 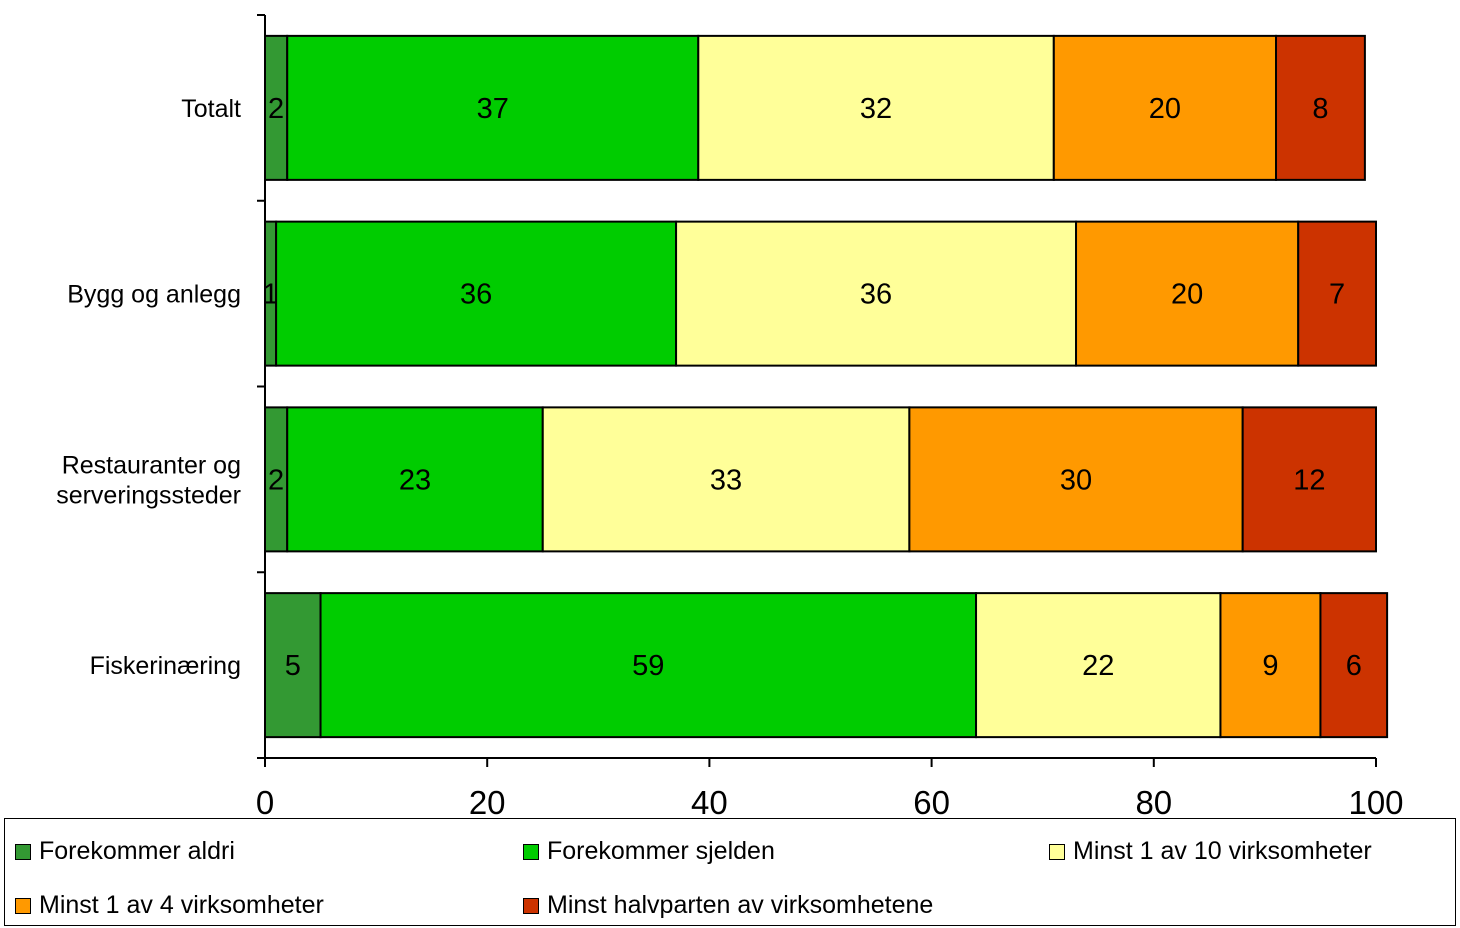 What do you see at coordinates (709, 799) in the screenshot?
I see `x-tick-label: 40` at bounding box center [709, 799].